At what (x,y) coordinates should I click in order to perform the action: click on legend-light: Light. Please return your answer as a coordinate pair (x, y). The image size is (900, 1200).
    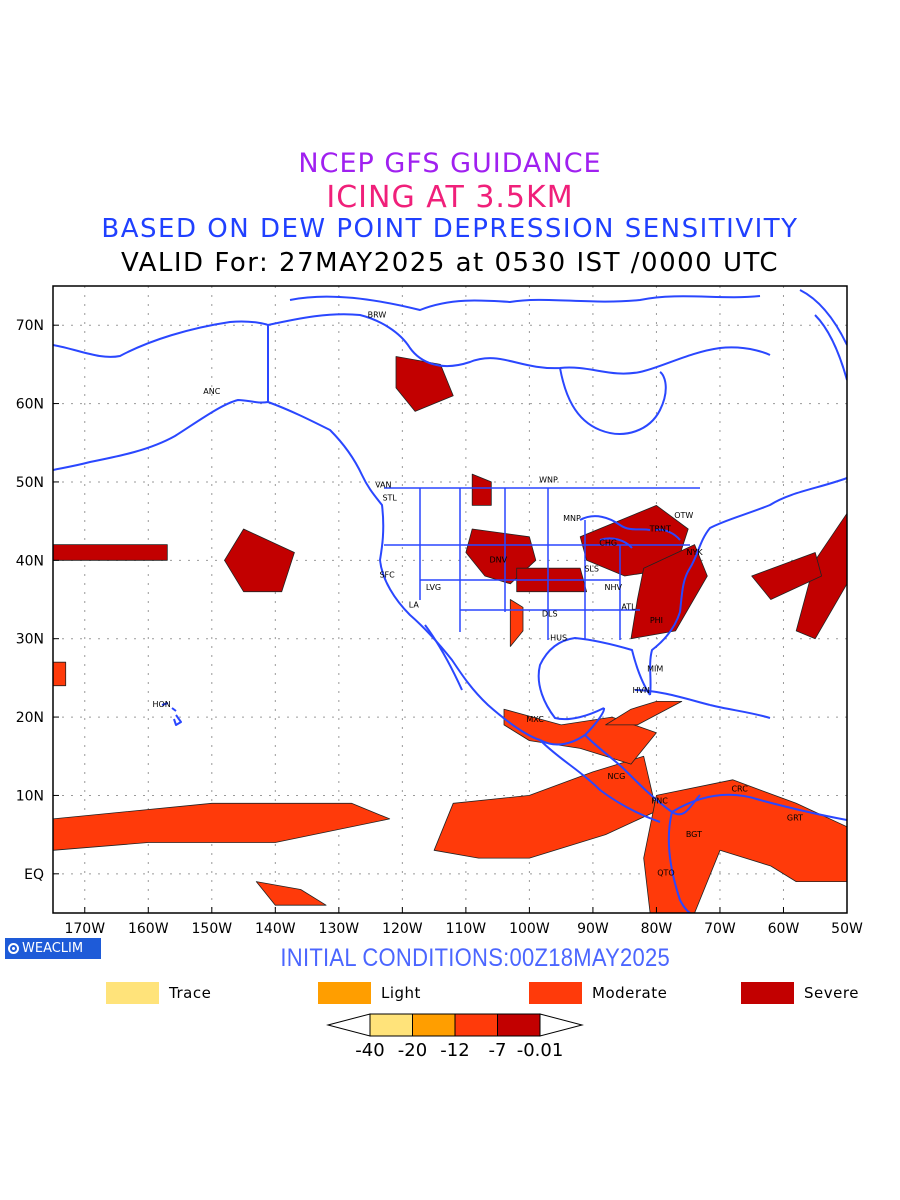
    Looking at the image, I should click on (369, 993).